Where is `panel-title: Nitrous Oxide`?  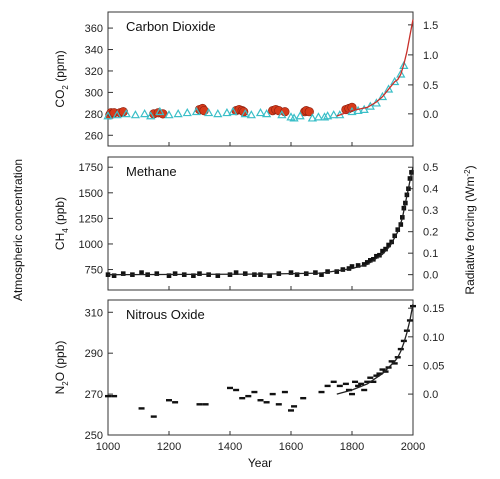
panel-title: Nitrous Oxide is located at coordinates (165, 314).